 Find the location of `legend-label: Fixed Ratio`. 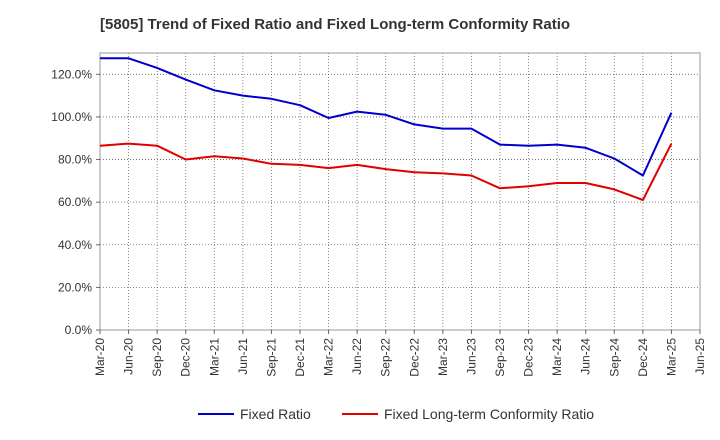

legend-label: Fixed Ratio is located at coordinates (275, 414).